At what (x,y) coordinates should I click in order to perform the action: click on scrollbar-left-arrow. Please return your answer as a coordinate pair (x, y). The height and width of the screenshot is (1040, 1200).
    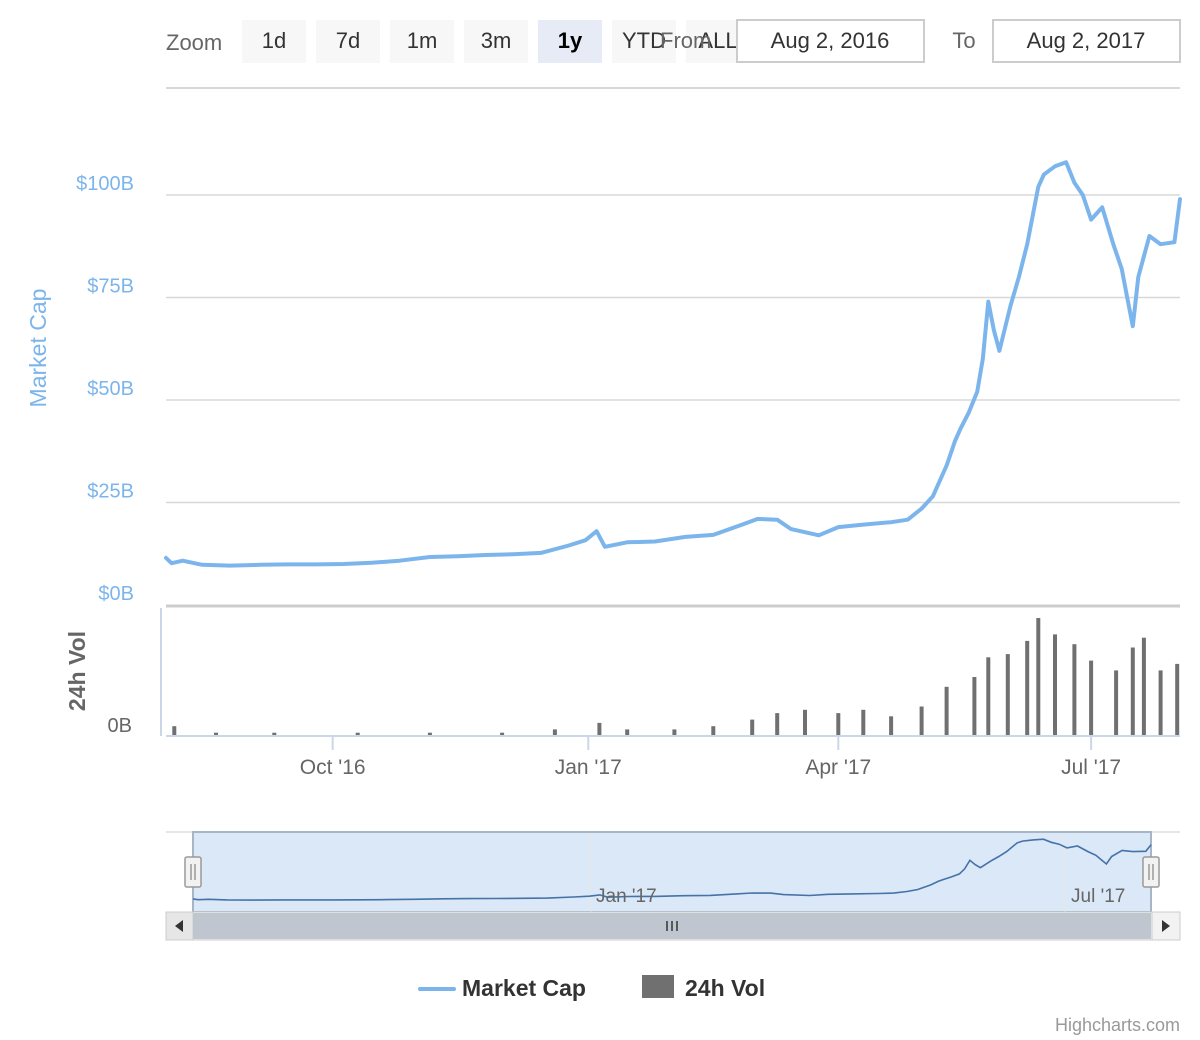
    Looking at the image, I should click on (179, 926).